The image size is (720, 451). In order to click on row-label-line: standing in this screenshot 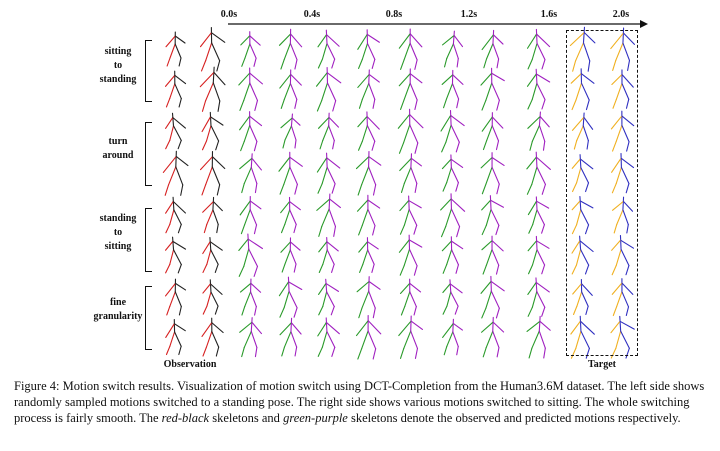, I will do `click(118, 79)`.